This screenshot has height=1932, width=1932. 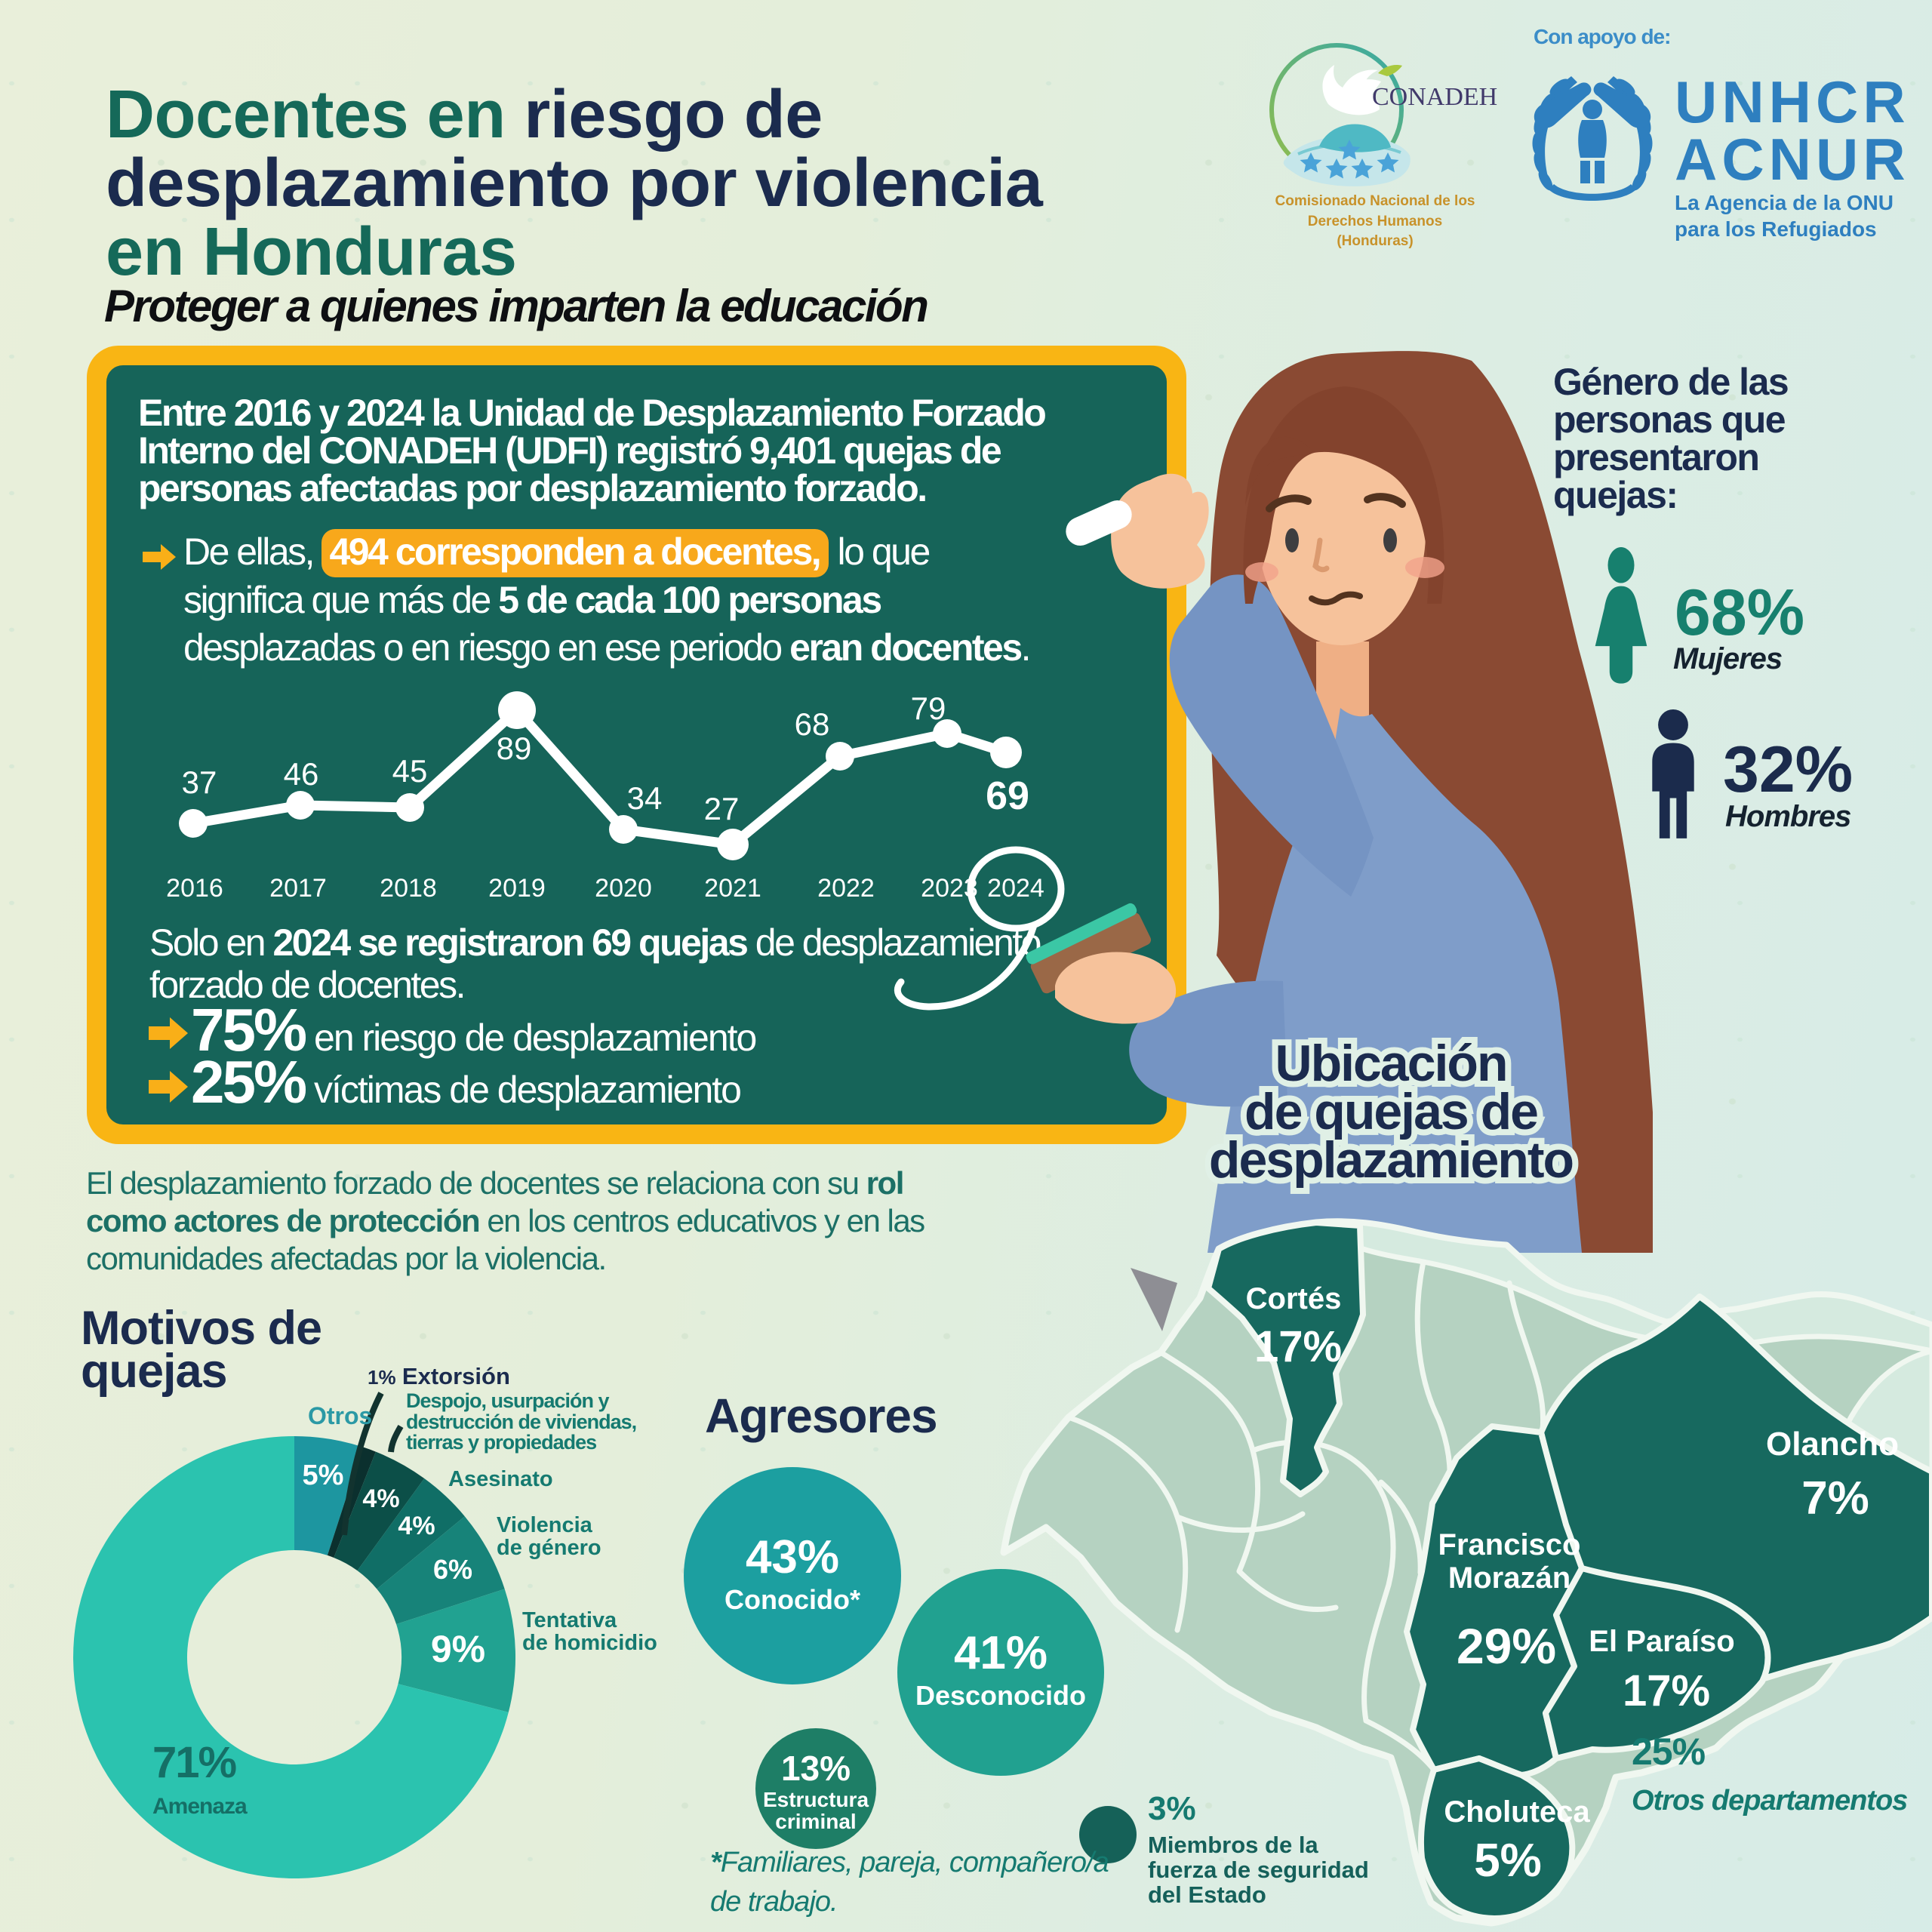 What do you see at coordinates (1375, 241) in the screenshot?
I see `svg-text: (Honduras)` at bounding box center [1375, 241].